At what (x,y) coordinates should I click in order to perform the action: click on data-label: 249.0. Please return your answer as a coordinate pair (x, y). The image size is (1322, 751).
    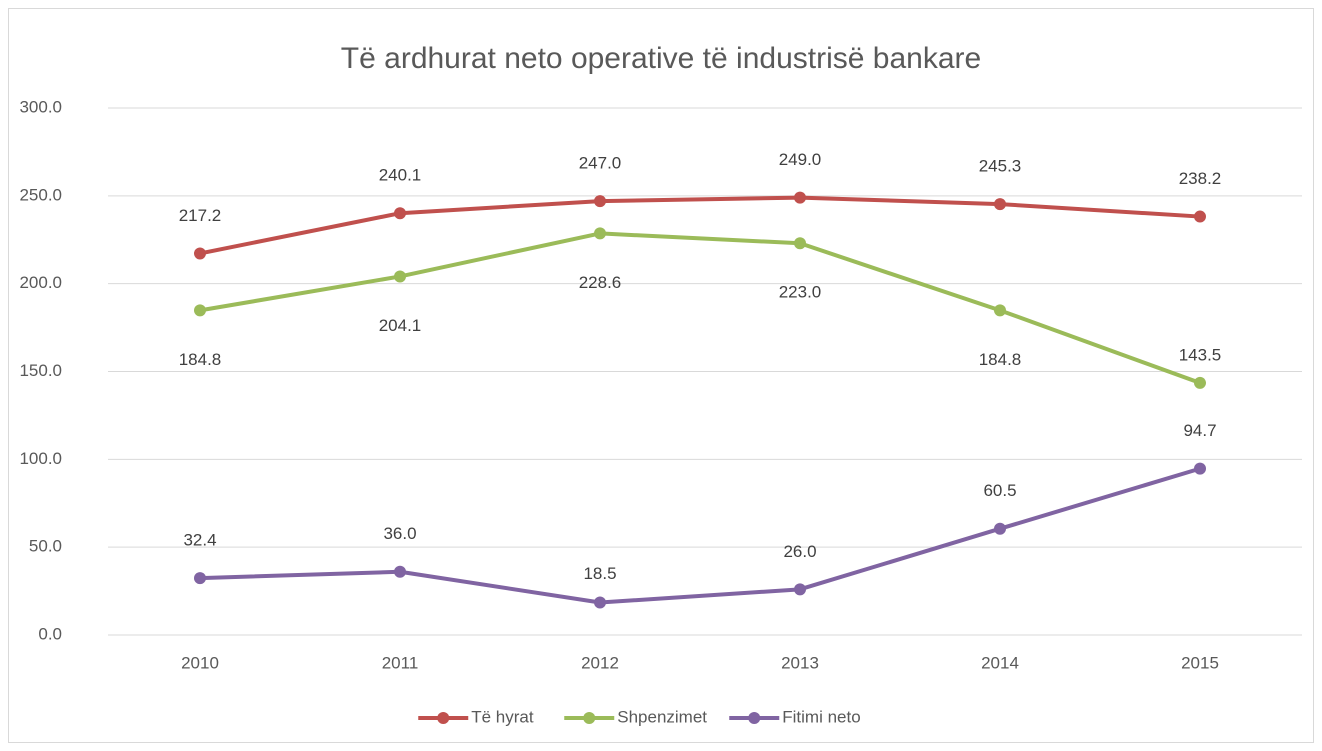
    Looking at the image, I should click on (800, 159).